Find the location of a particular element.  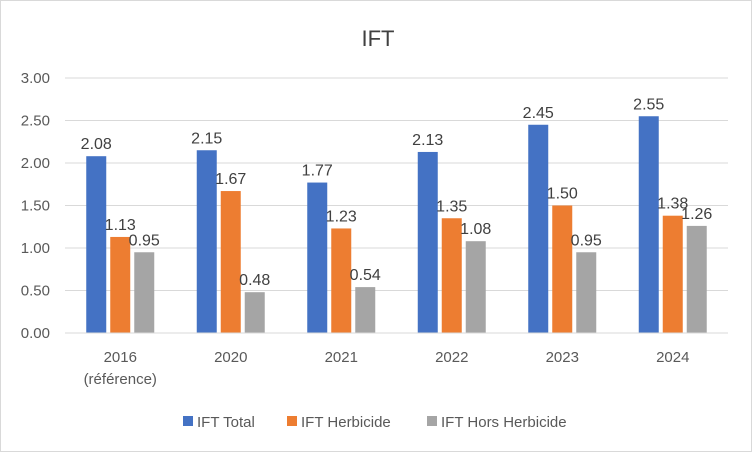

y-tick-label: 1.00 is located at coordinates (35, 248).